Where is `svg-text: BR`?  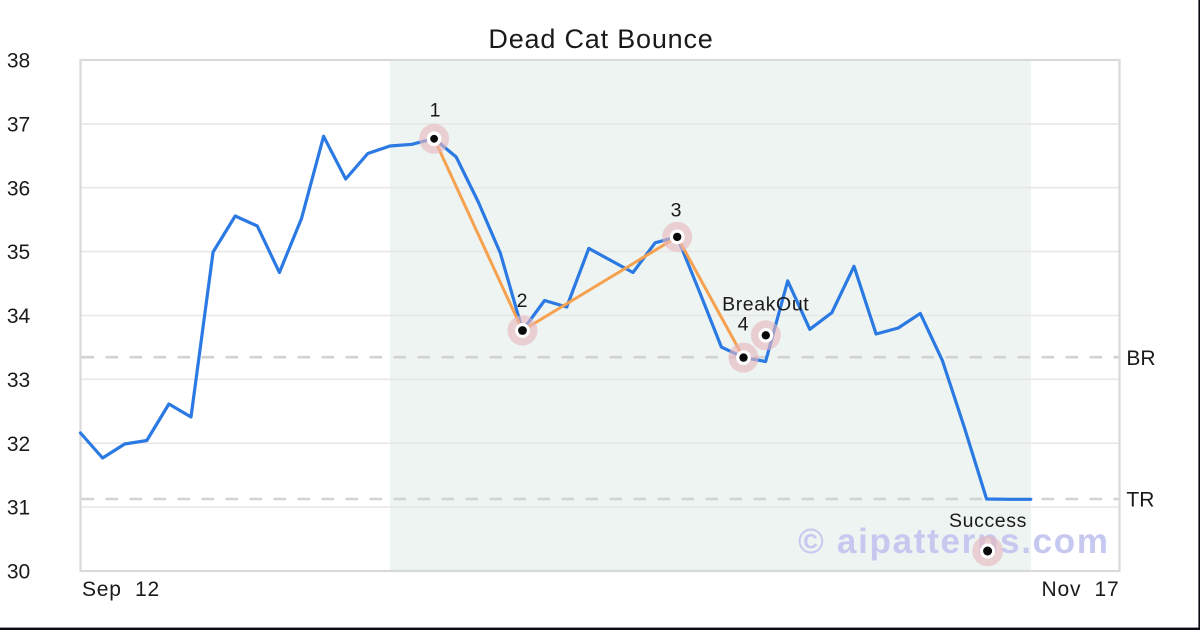
svg-text: BR is located at coordinates (1140, 358).